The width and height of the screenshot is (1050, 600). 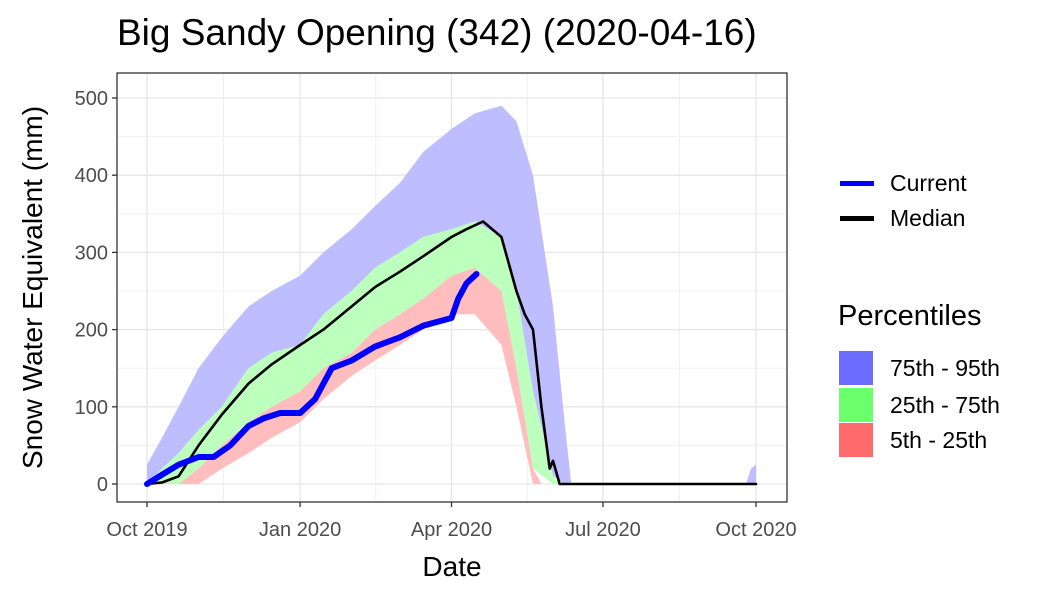 I want to click on x-tick-label: Oct 2019, so click(x=146, y=530).